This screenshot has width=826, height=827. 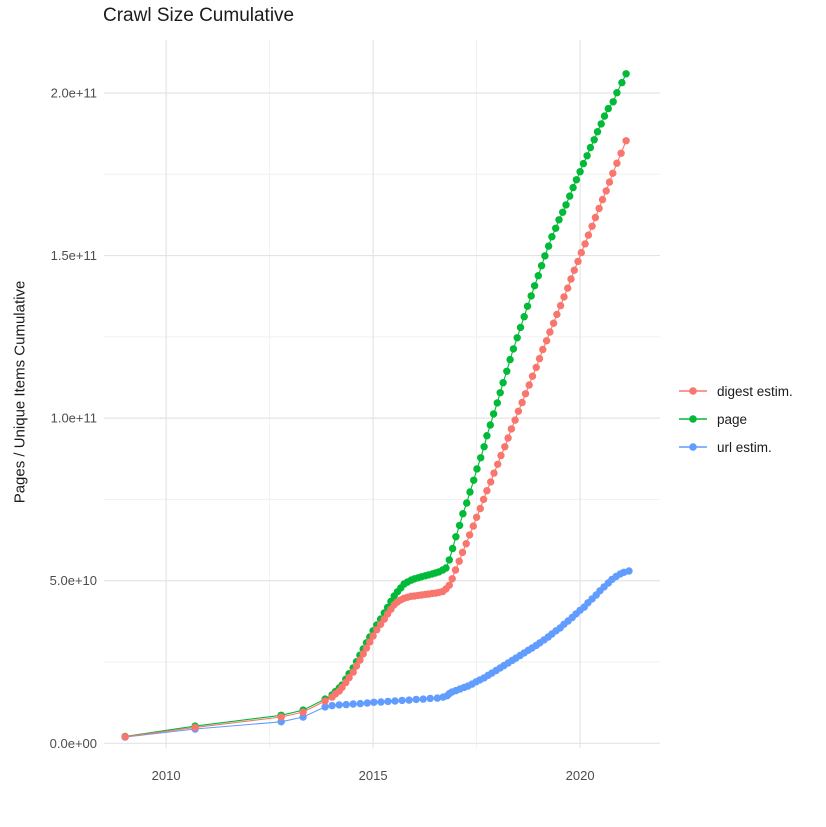 I want to click on legend-key-digest, so click(x=693, y=391).